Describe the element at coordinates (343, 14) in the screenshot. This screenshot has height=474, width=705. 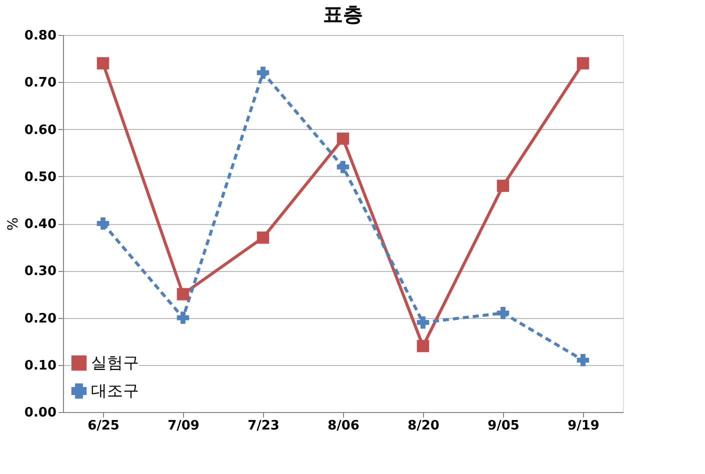
I see `chart-title: 표층` at that location.